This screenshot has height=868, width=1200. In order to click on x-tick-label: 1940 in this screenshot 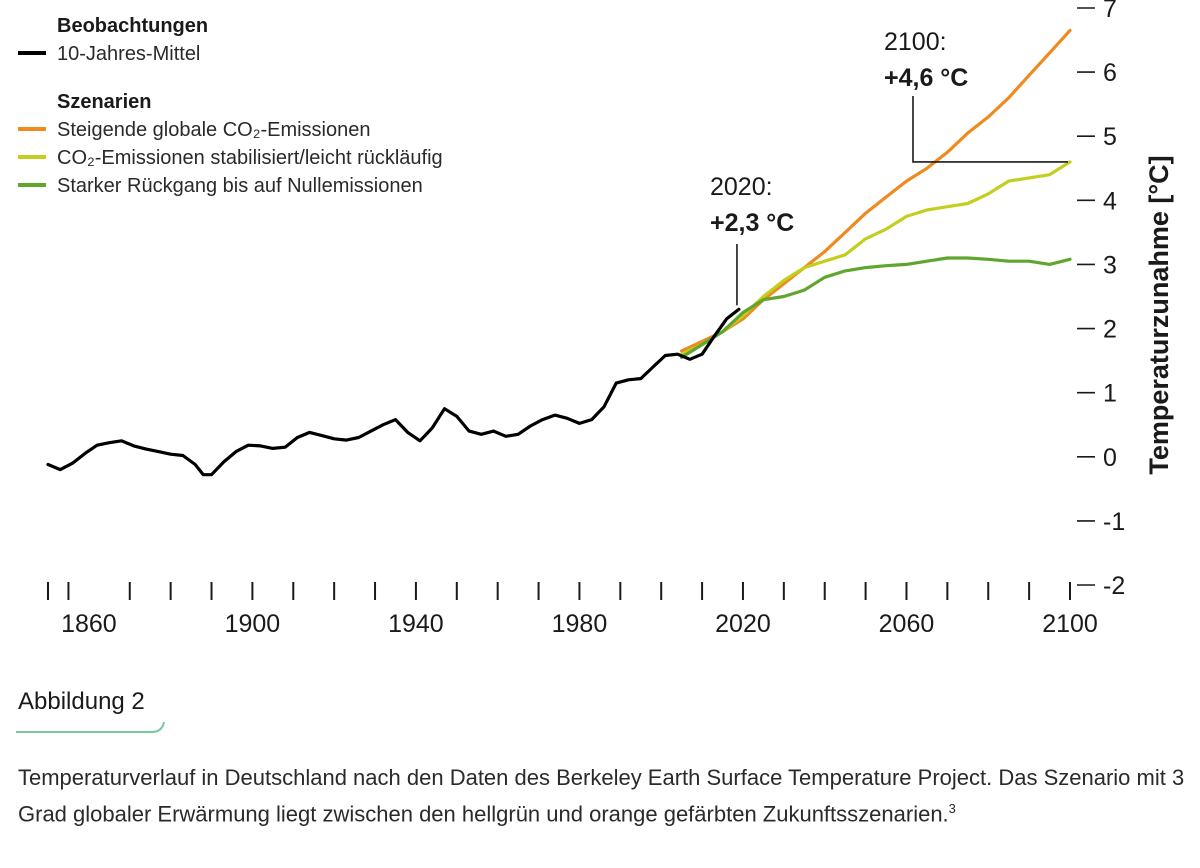, I will do `click(416, 624)`.